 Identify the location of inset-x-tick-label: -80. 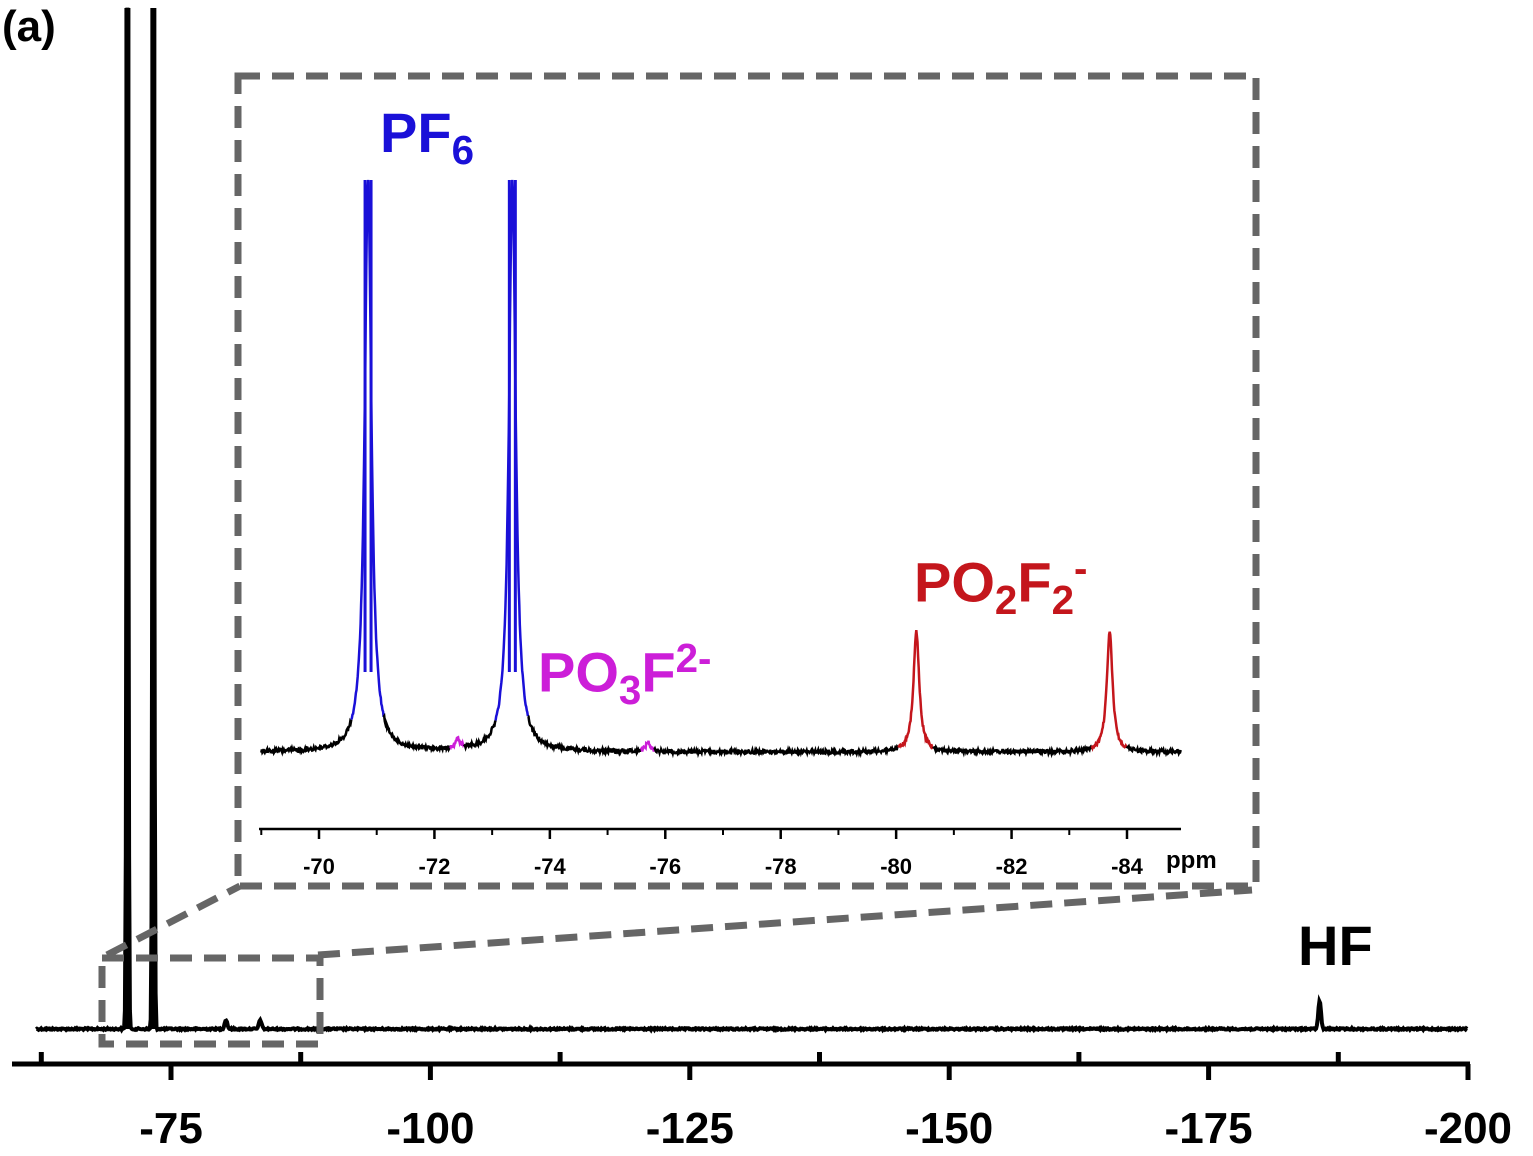
(896, 866).